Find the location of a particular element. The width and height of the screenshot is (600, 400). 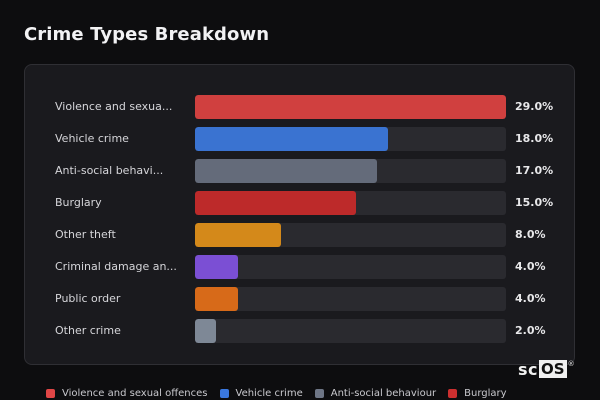

bar-row: Criminal damage an... 4.0% is located at coordinates (299, 267).